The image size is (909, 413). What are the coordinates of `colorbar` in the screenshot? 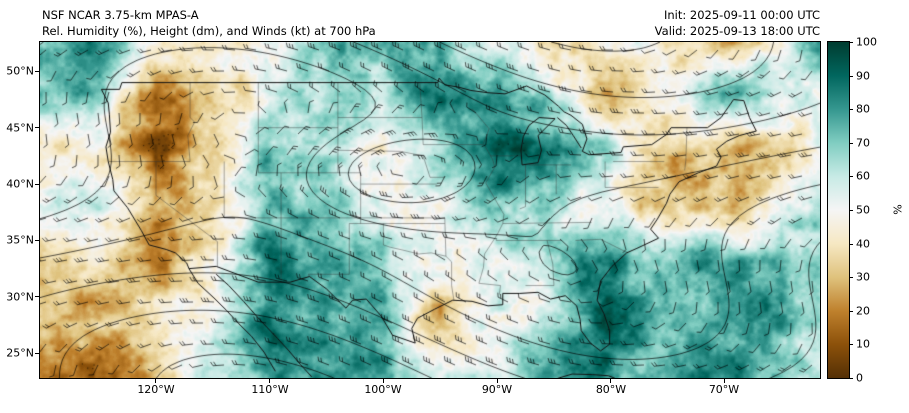 It's located at (838, 210).